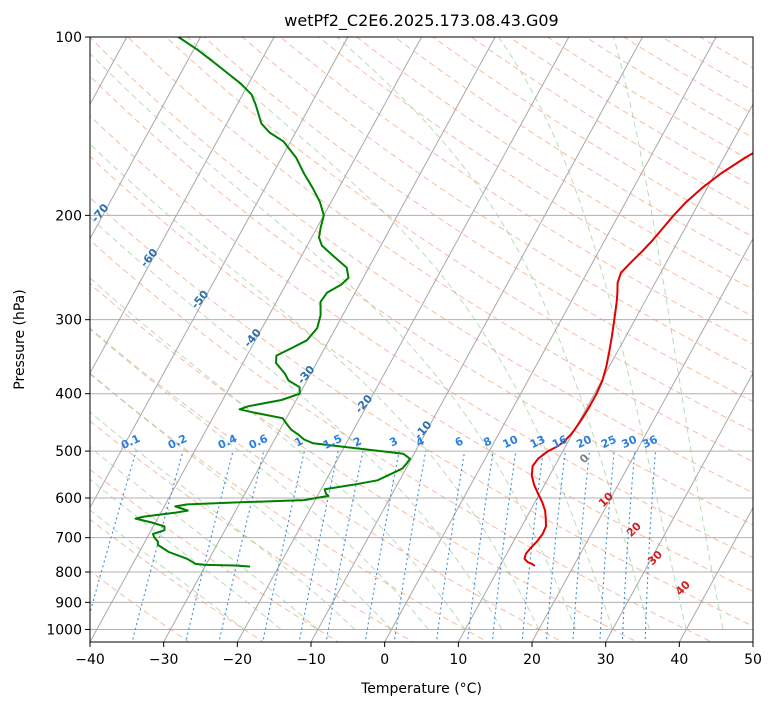 The image size is (775, 708). I want to click on mixing-ratio-label: 13, so click(537, 442).